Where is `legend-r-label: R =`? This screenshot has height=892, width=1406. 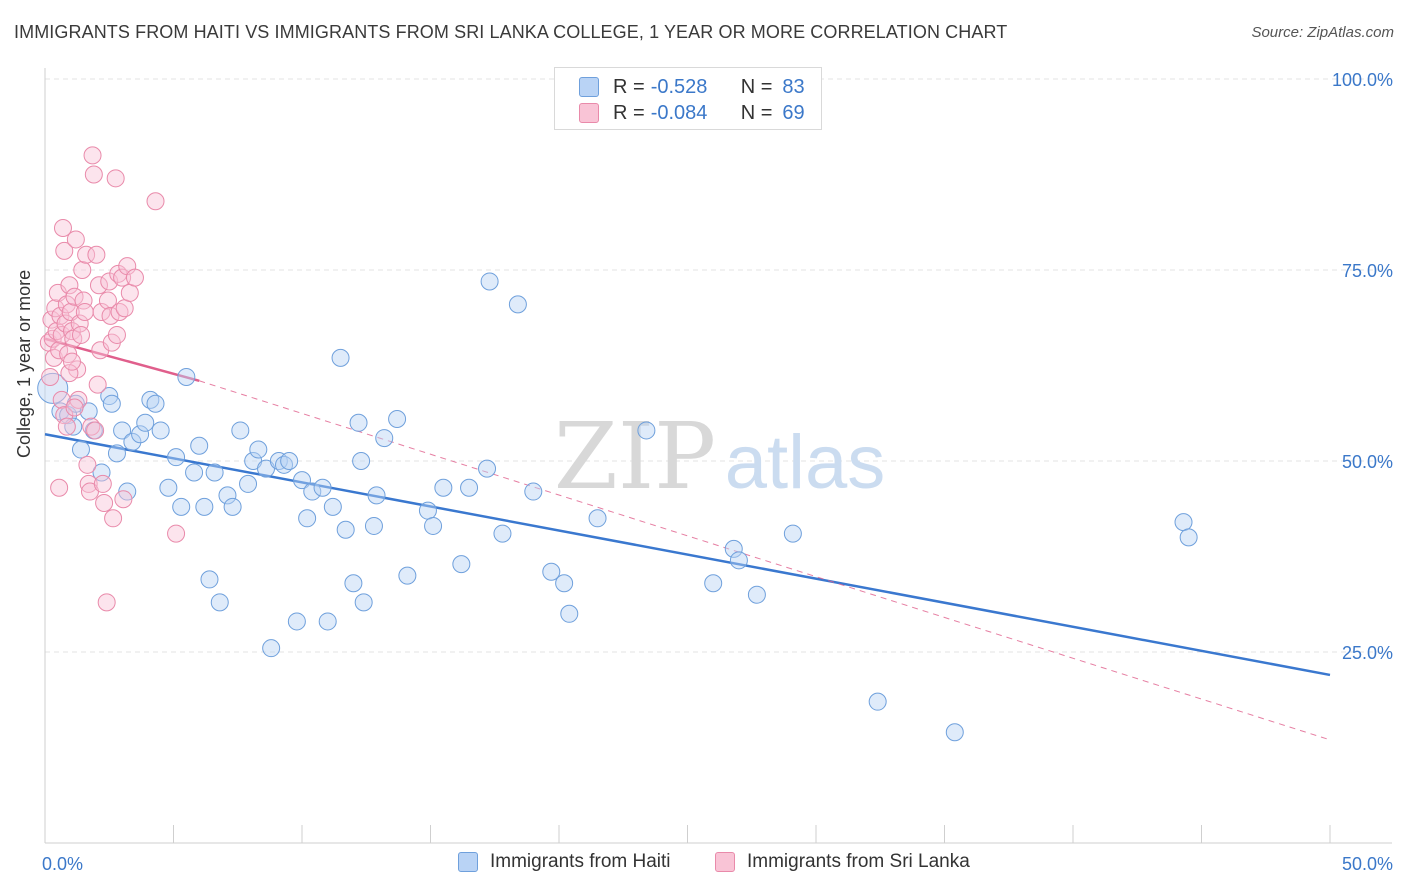 legend-r-label: R = is located at coordinates (629, 86).